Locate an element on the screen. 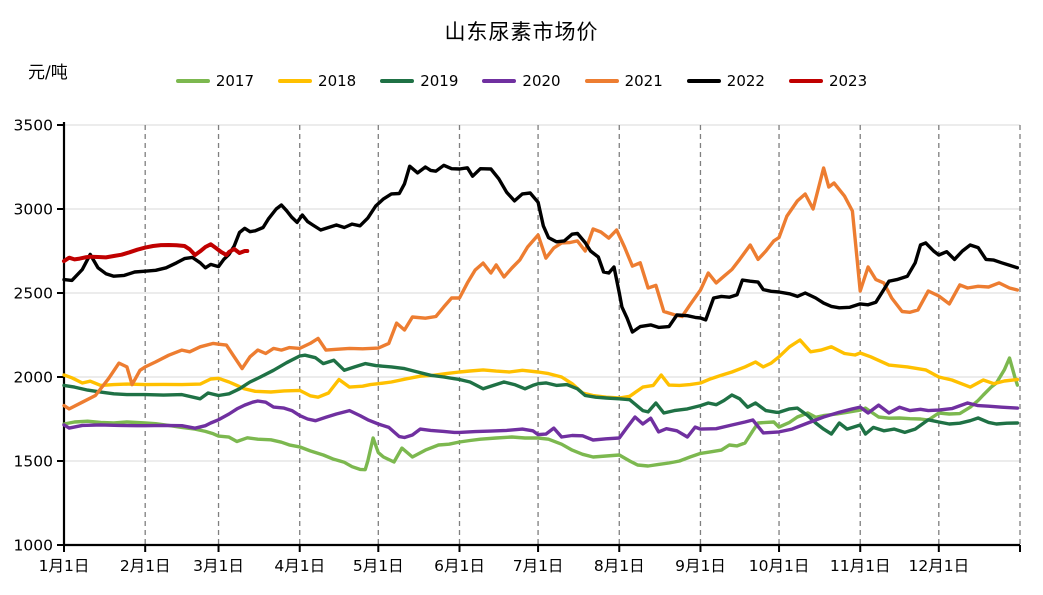 The height and width of the screenshot is (595, 1043). y-tick-label: 2000 is located at coordinates (33, 378).